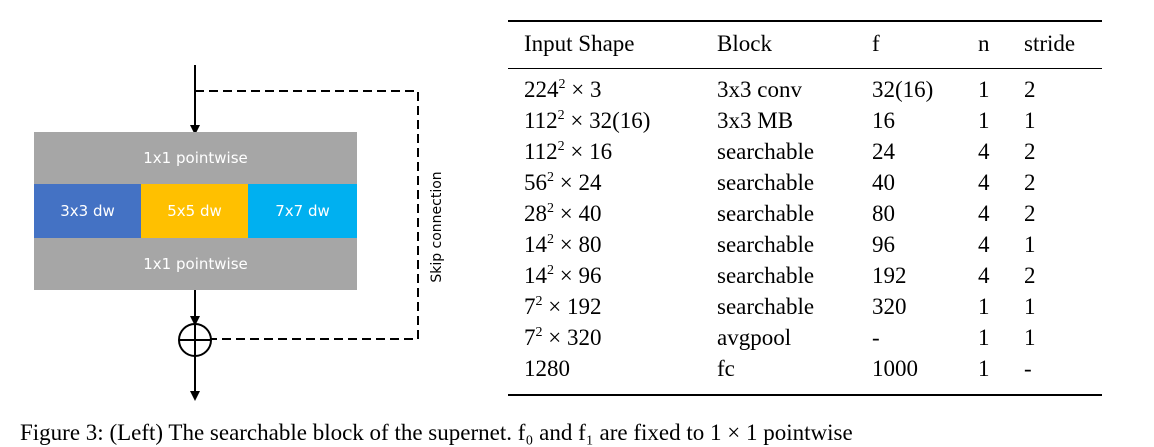 The height and width of the screenshot is (447, 1154). I want to click on cell-input-shape: 142 × 96, so click(562, 278).